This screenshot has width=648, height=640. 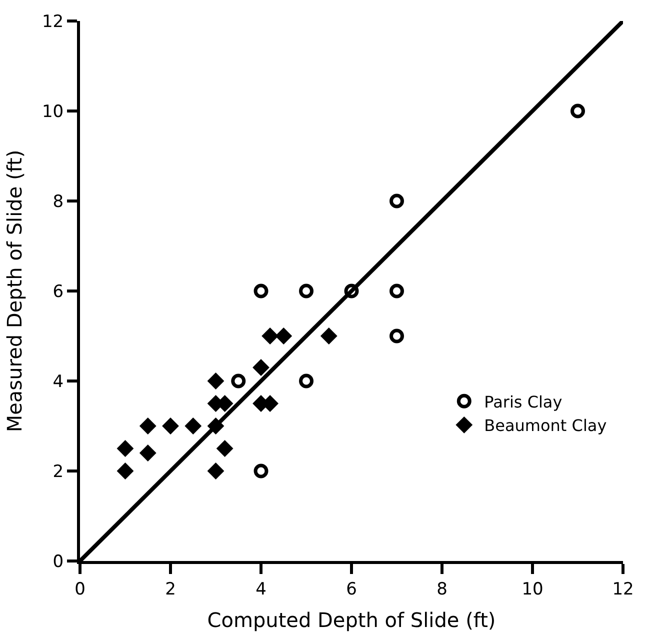 I want to click on x-tick-label: 8, so click(x=442, y=589).